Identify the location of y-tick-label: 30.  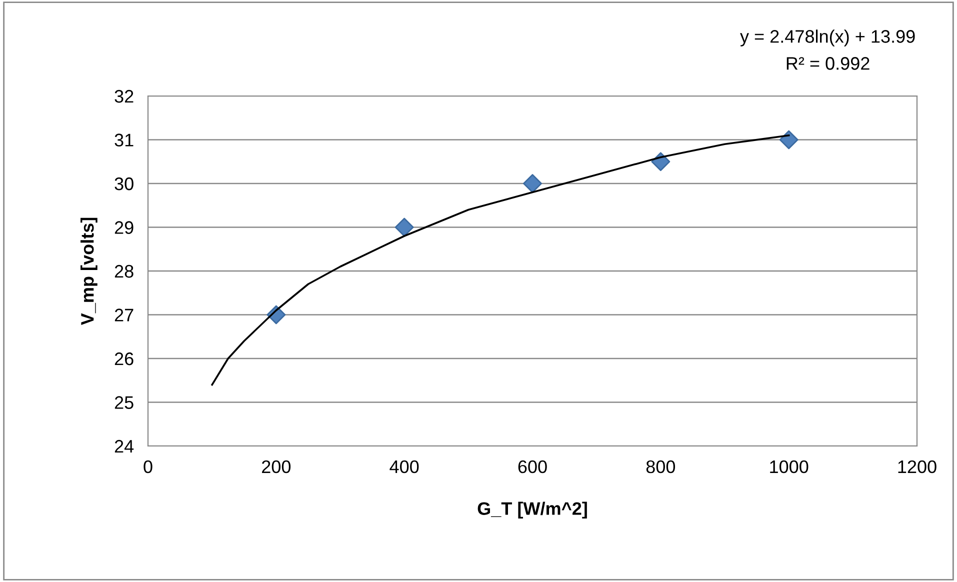
(124, 183).